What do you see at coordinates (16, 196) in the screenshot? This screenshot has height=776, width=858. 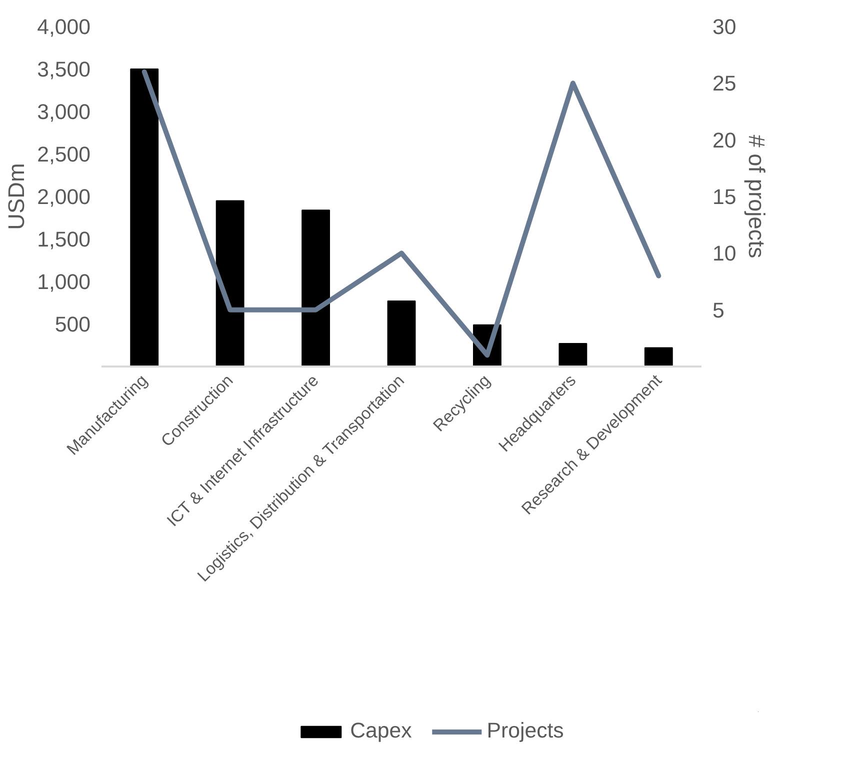 I see `y-axis-title: USDm` at bounding box center [16, 196].